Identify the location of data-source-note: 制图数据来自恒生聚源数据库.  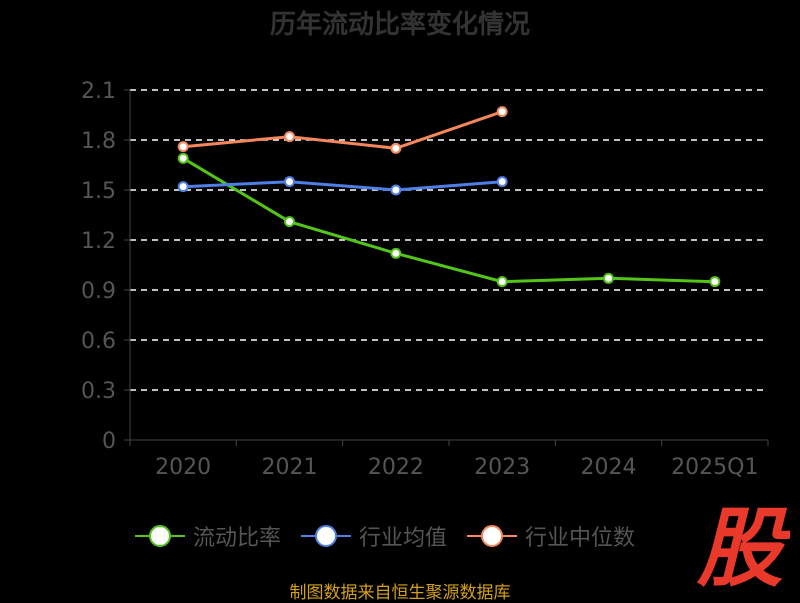
(400, 593).